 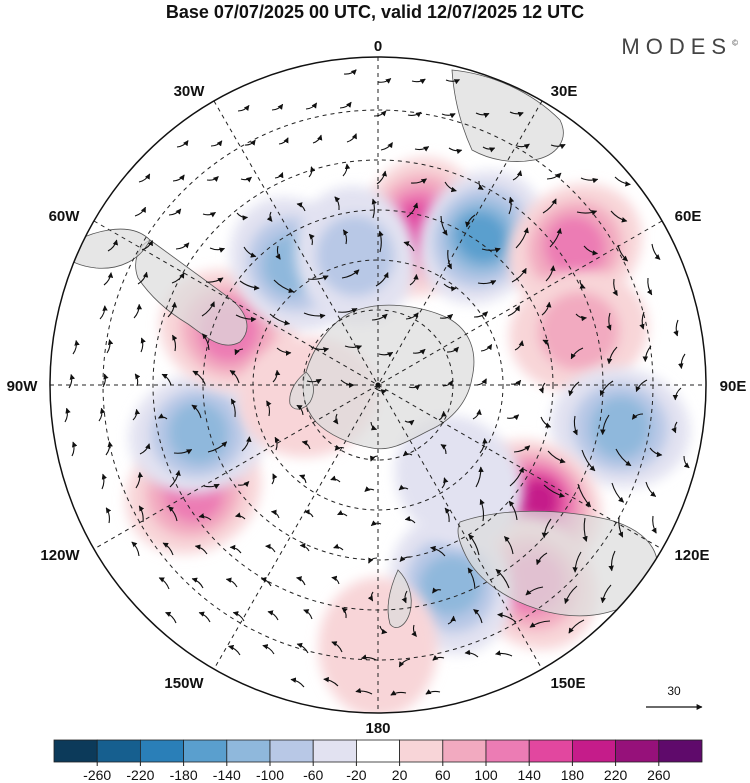 I want to click on lon-label-60w: 60W, so click(x=65, y=216).